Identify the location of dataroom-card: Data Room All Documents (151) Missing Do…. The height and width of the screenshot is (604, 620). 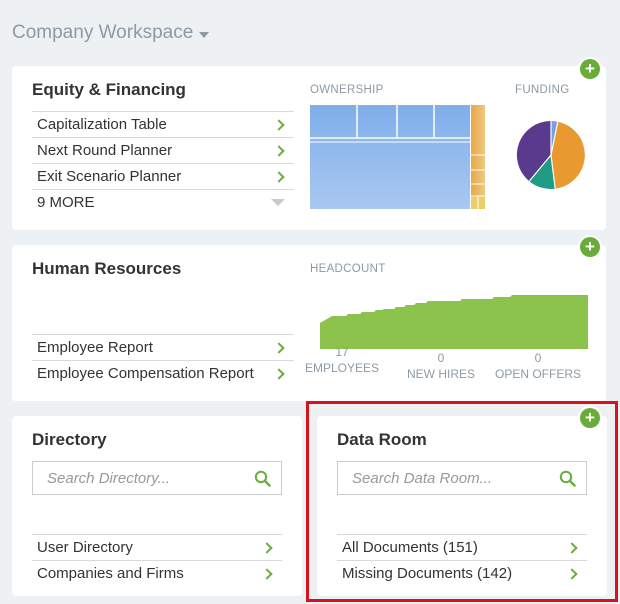
(462, 506).